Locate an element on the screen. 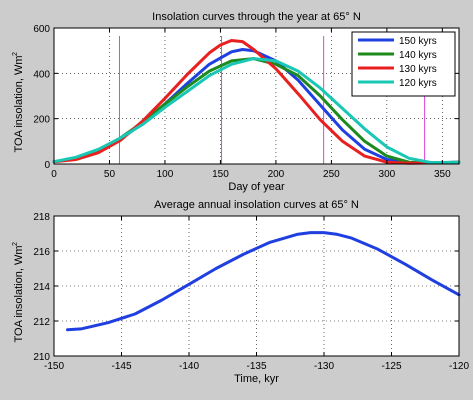  y-tick-label: 600 is located at coordinates (41, 29).